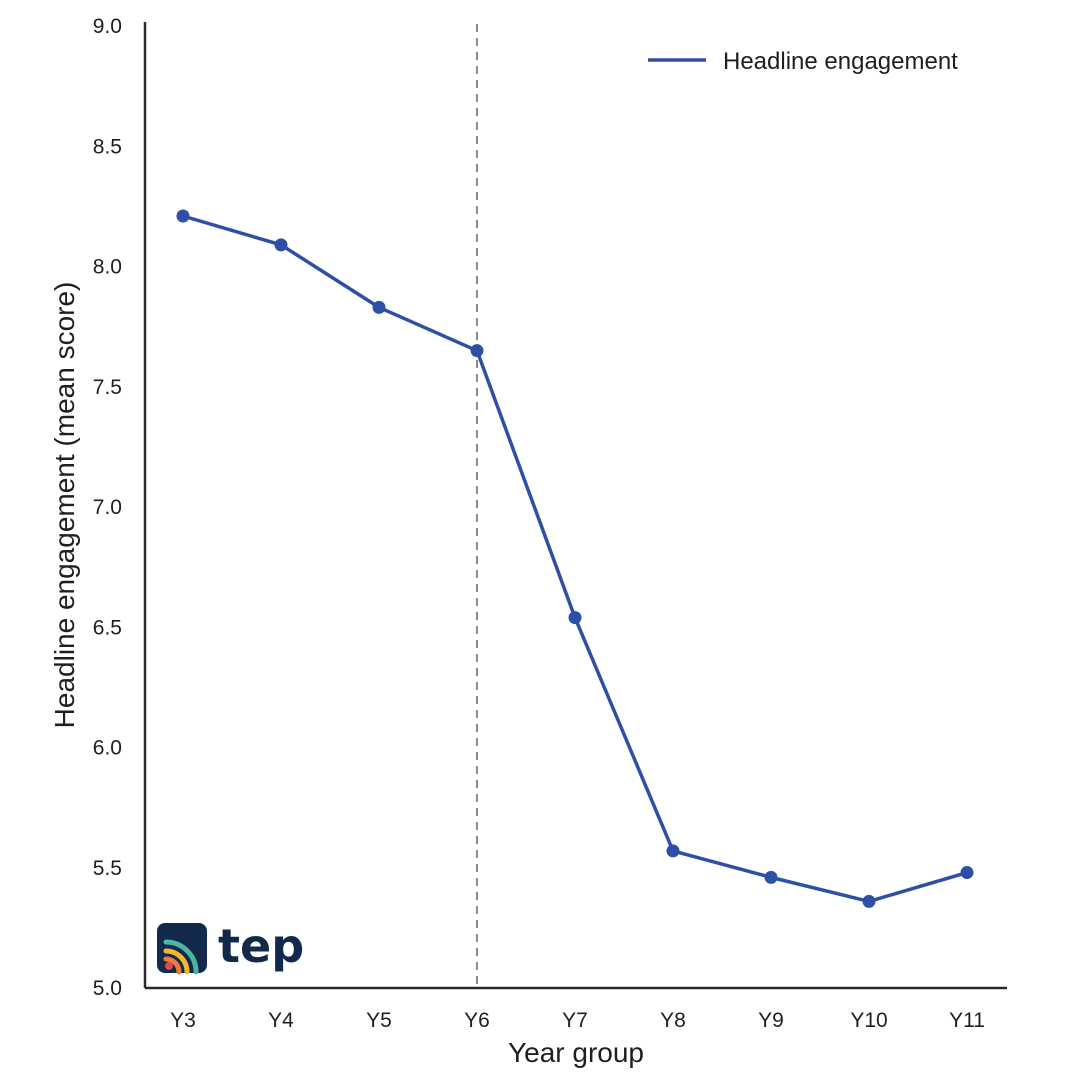  I want to click on data-point-y5, so click(379, 307).